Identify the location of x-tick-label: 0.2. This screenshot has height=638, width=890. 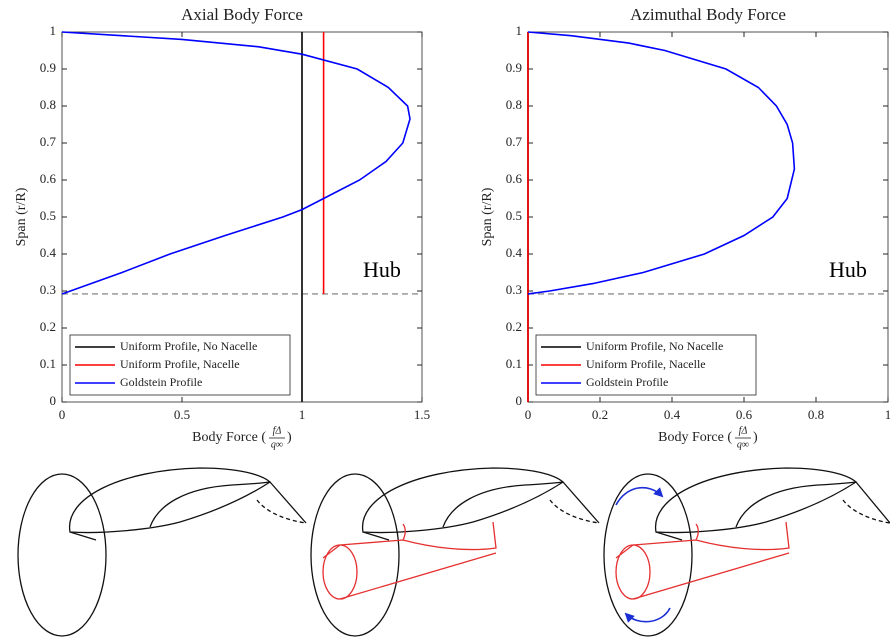
(600, 414).